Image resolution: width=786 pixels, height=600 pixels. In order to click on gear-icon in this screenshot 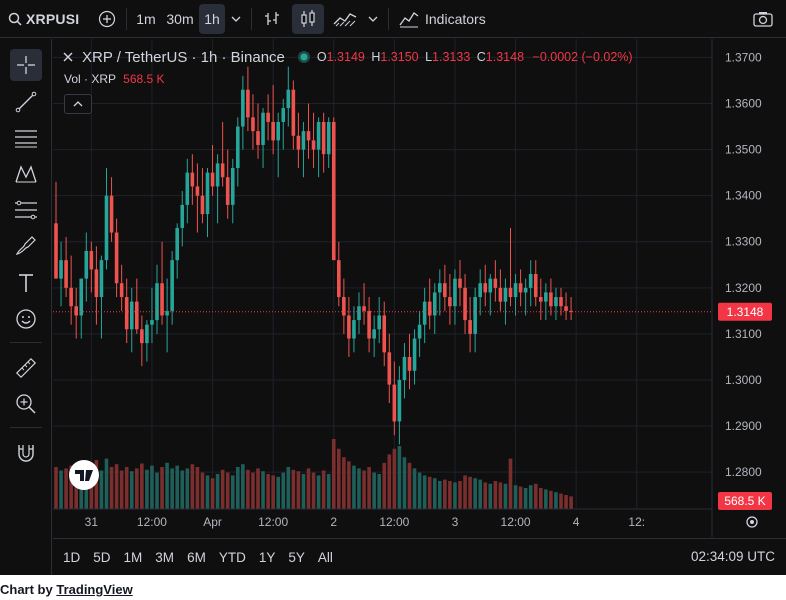, I will do `click(752, 522)`.